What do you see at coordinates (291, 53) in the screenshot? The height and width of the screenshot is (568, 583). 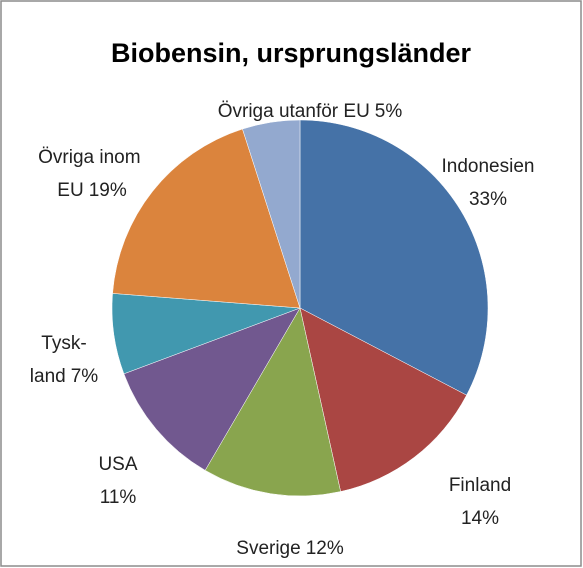 I see `chart-title: Biobensin, ursprungsländer` at bounding box center [291, 53].